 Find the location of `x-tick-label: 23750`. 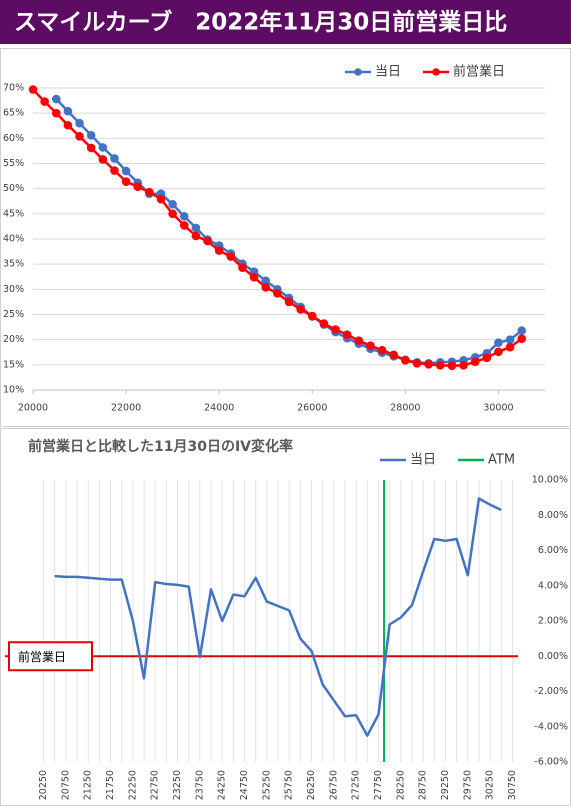

x-tick-label: 23750 is located at coordinates (199, 785).